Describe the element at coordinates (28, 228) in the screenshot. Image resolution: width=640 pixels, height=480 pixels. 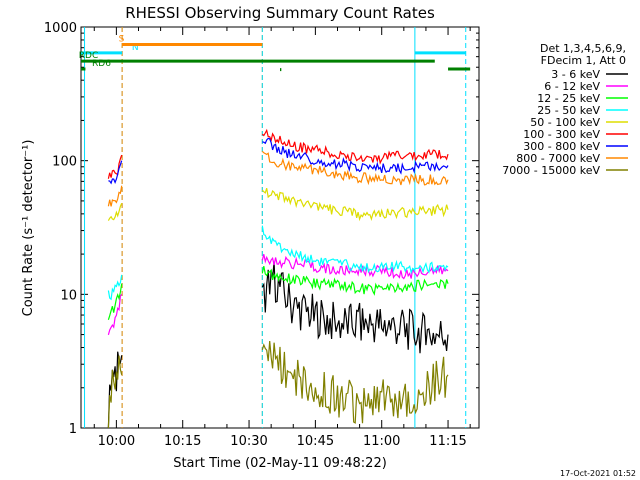
I see `y-axis-label: Count Rate (s⁻¹ detector⁻¹)` at that location.